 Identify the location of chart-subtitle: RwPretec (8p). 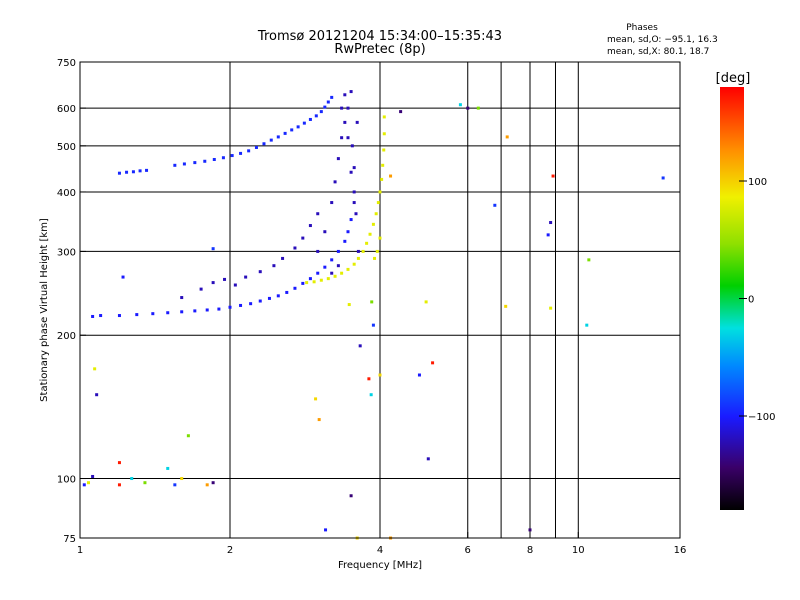
(379, 49).